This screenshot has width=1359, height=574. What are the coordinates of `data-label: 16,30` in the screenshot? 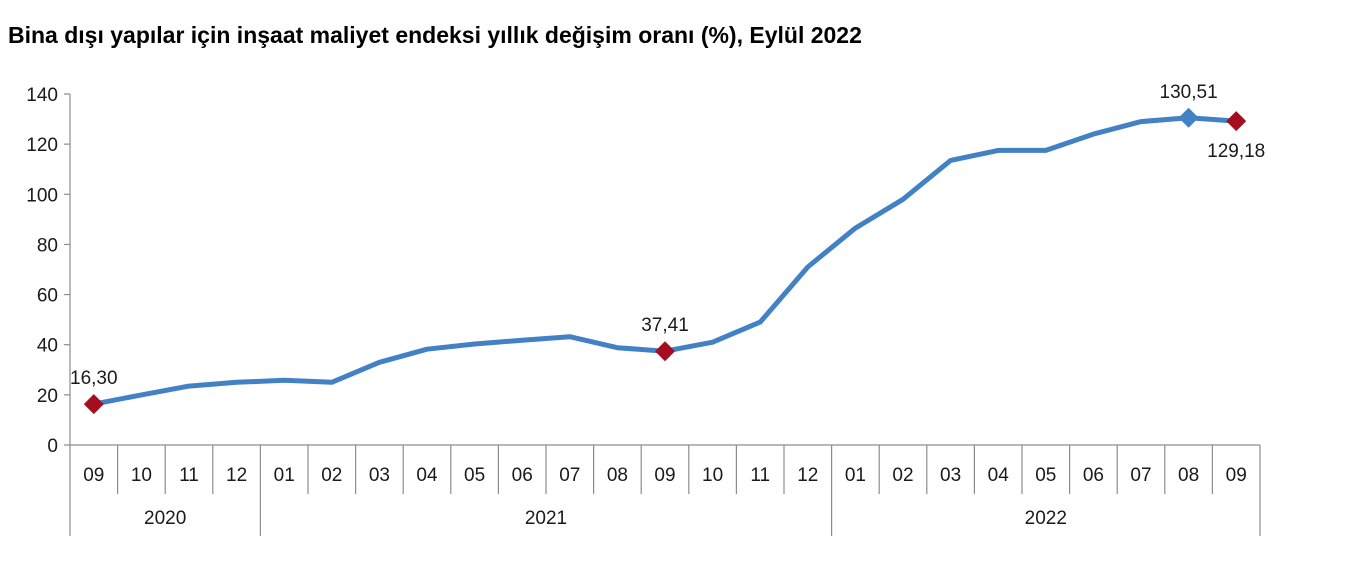 It's located at (94, 378).